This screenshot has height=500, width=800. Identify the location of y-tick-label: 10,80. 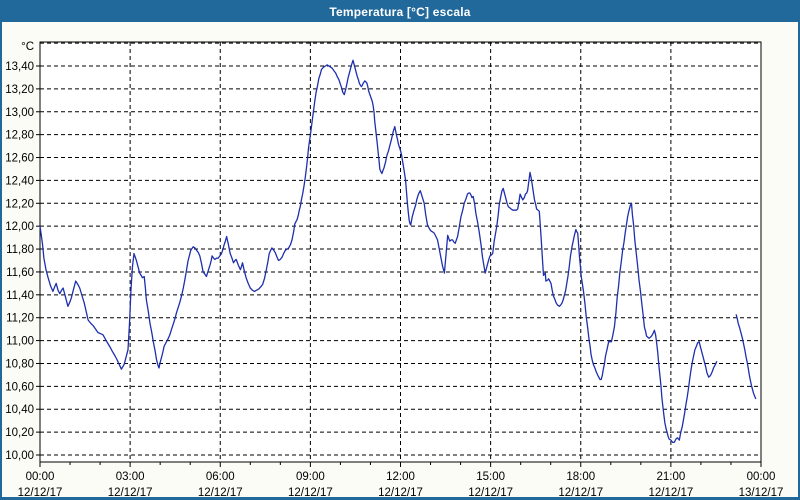
(19, 364).